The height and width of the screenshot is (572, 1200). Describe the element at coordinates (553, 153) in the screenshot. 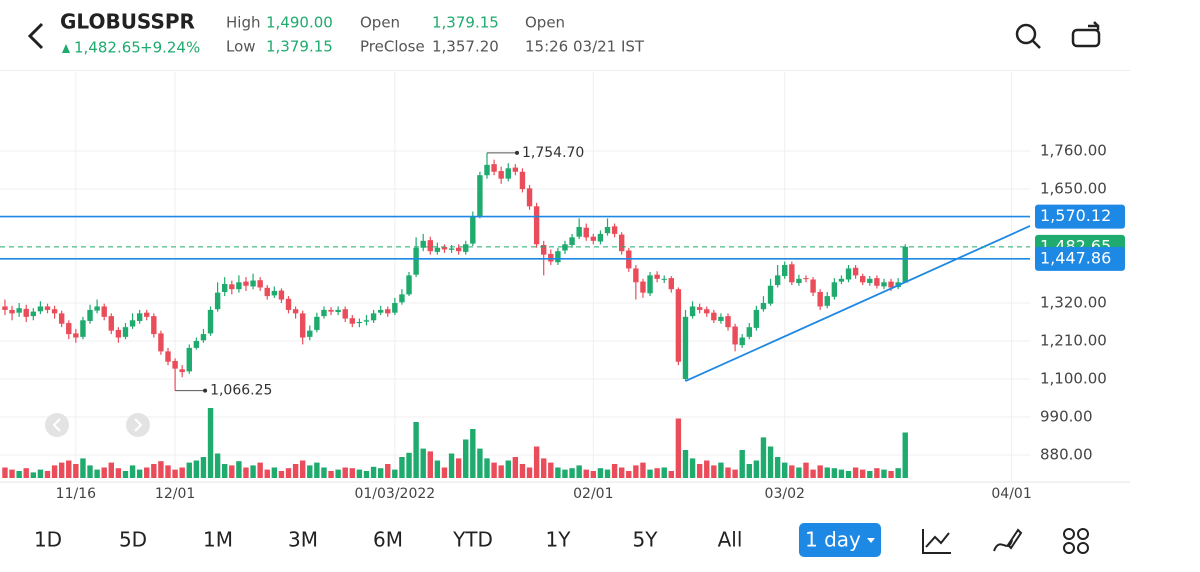

I see `annotation-label: 1,754.70` at that location.